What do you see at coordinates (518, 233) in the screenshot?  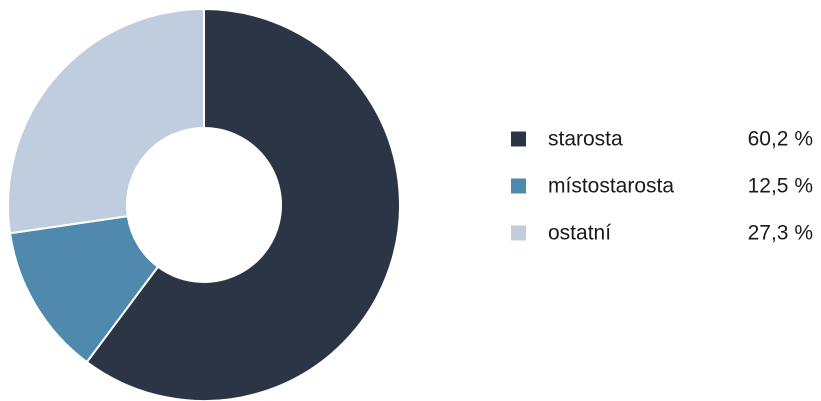 I see `legend-swatch-ostatn-` at bounding box center [518, 233].